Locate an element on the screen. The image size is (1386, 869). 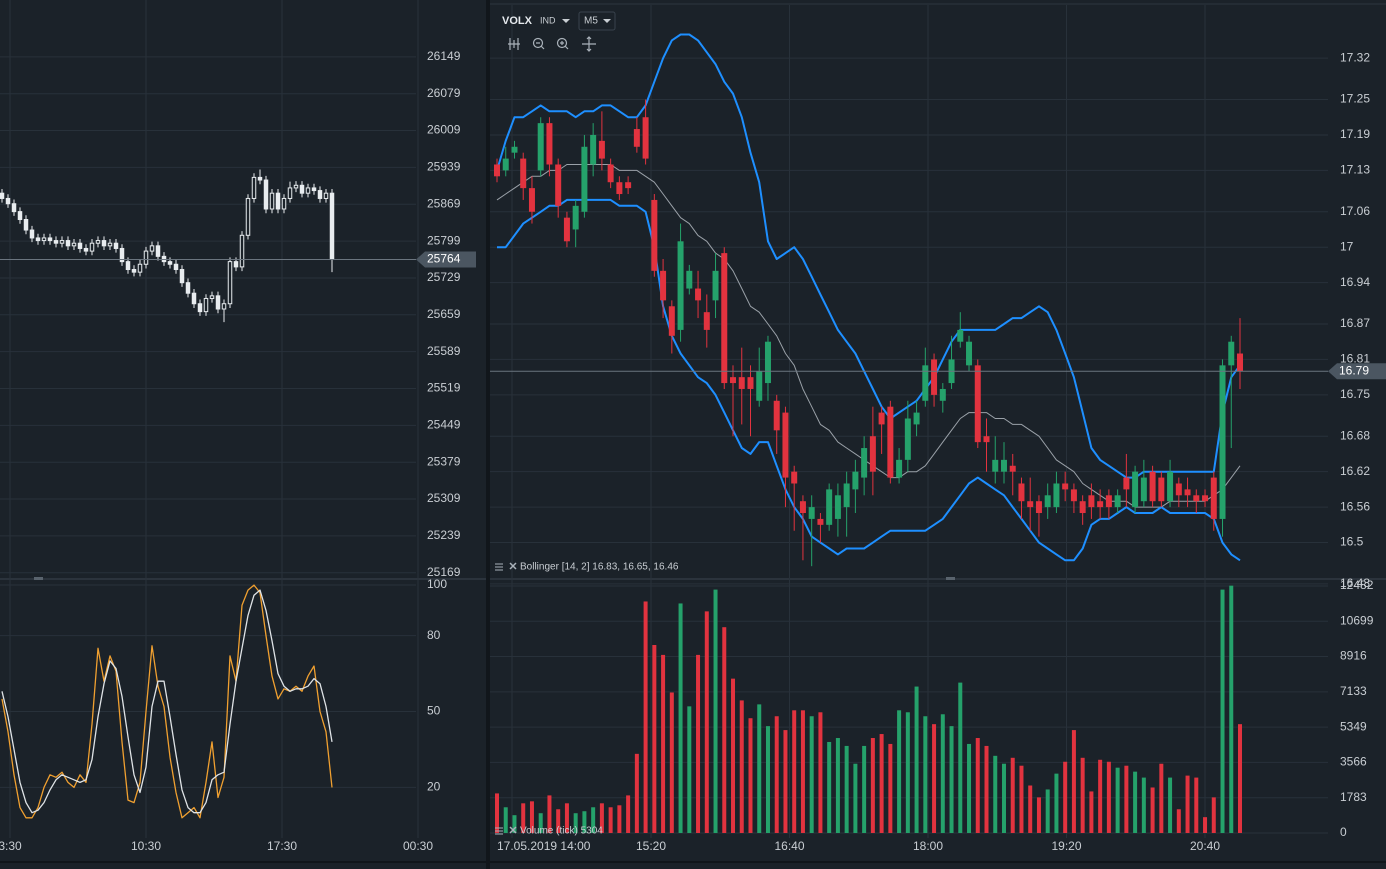
timeframe-box is located at coordinates (597, 21).